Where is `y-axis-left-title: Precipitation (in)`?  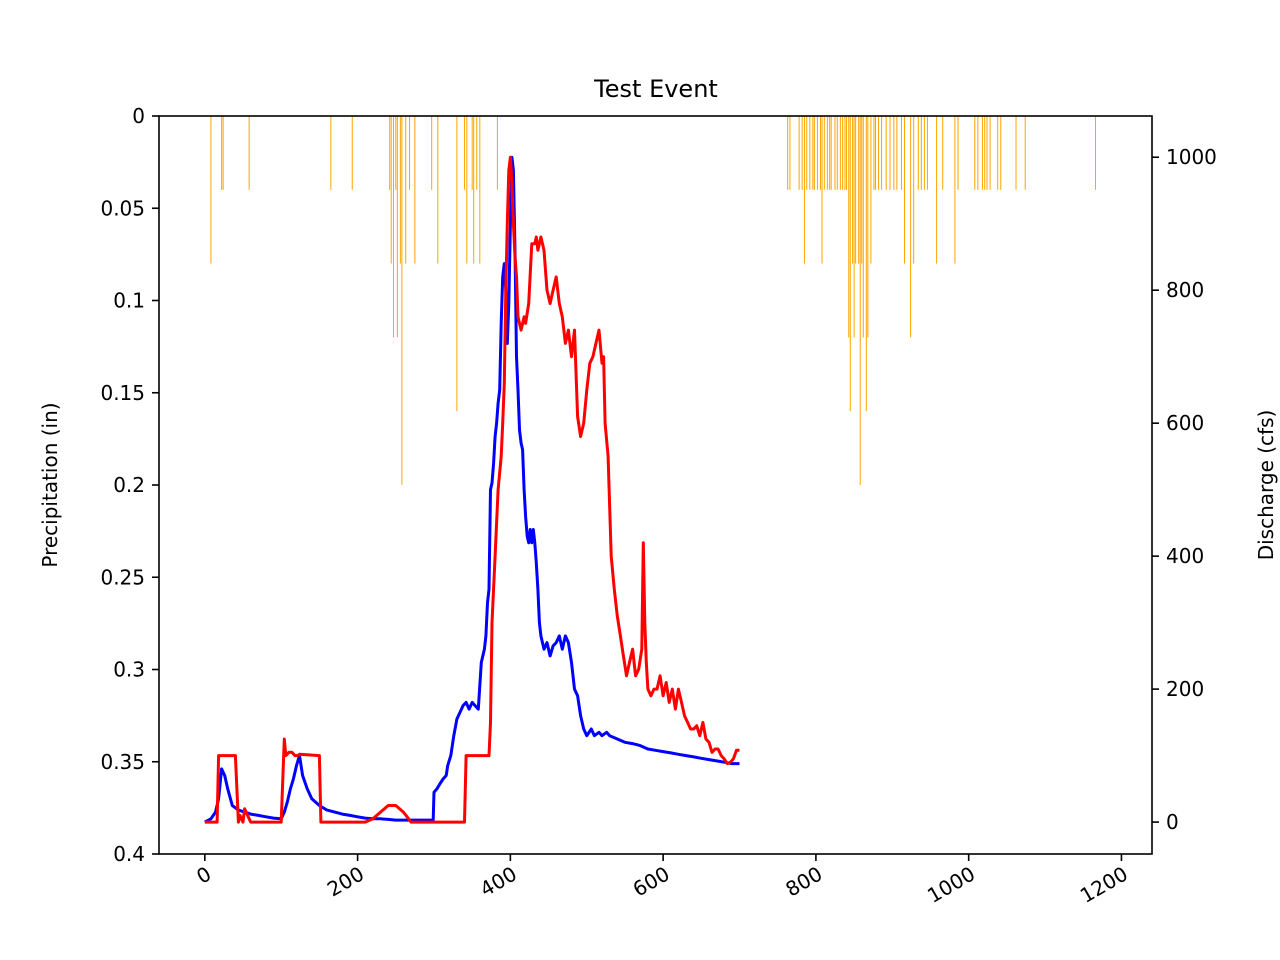 y-axis-left-title: Precipitation (in) is located at coordinates (50, 484).